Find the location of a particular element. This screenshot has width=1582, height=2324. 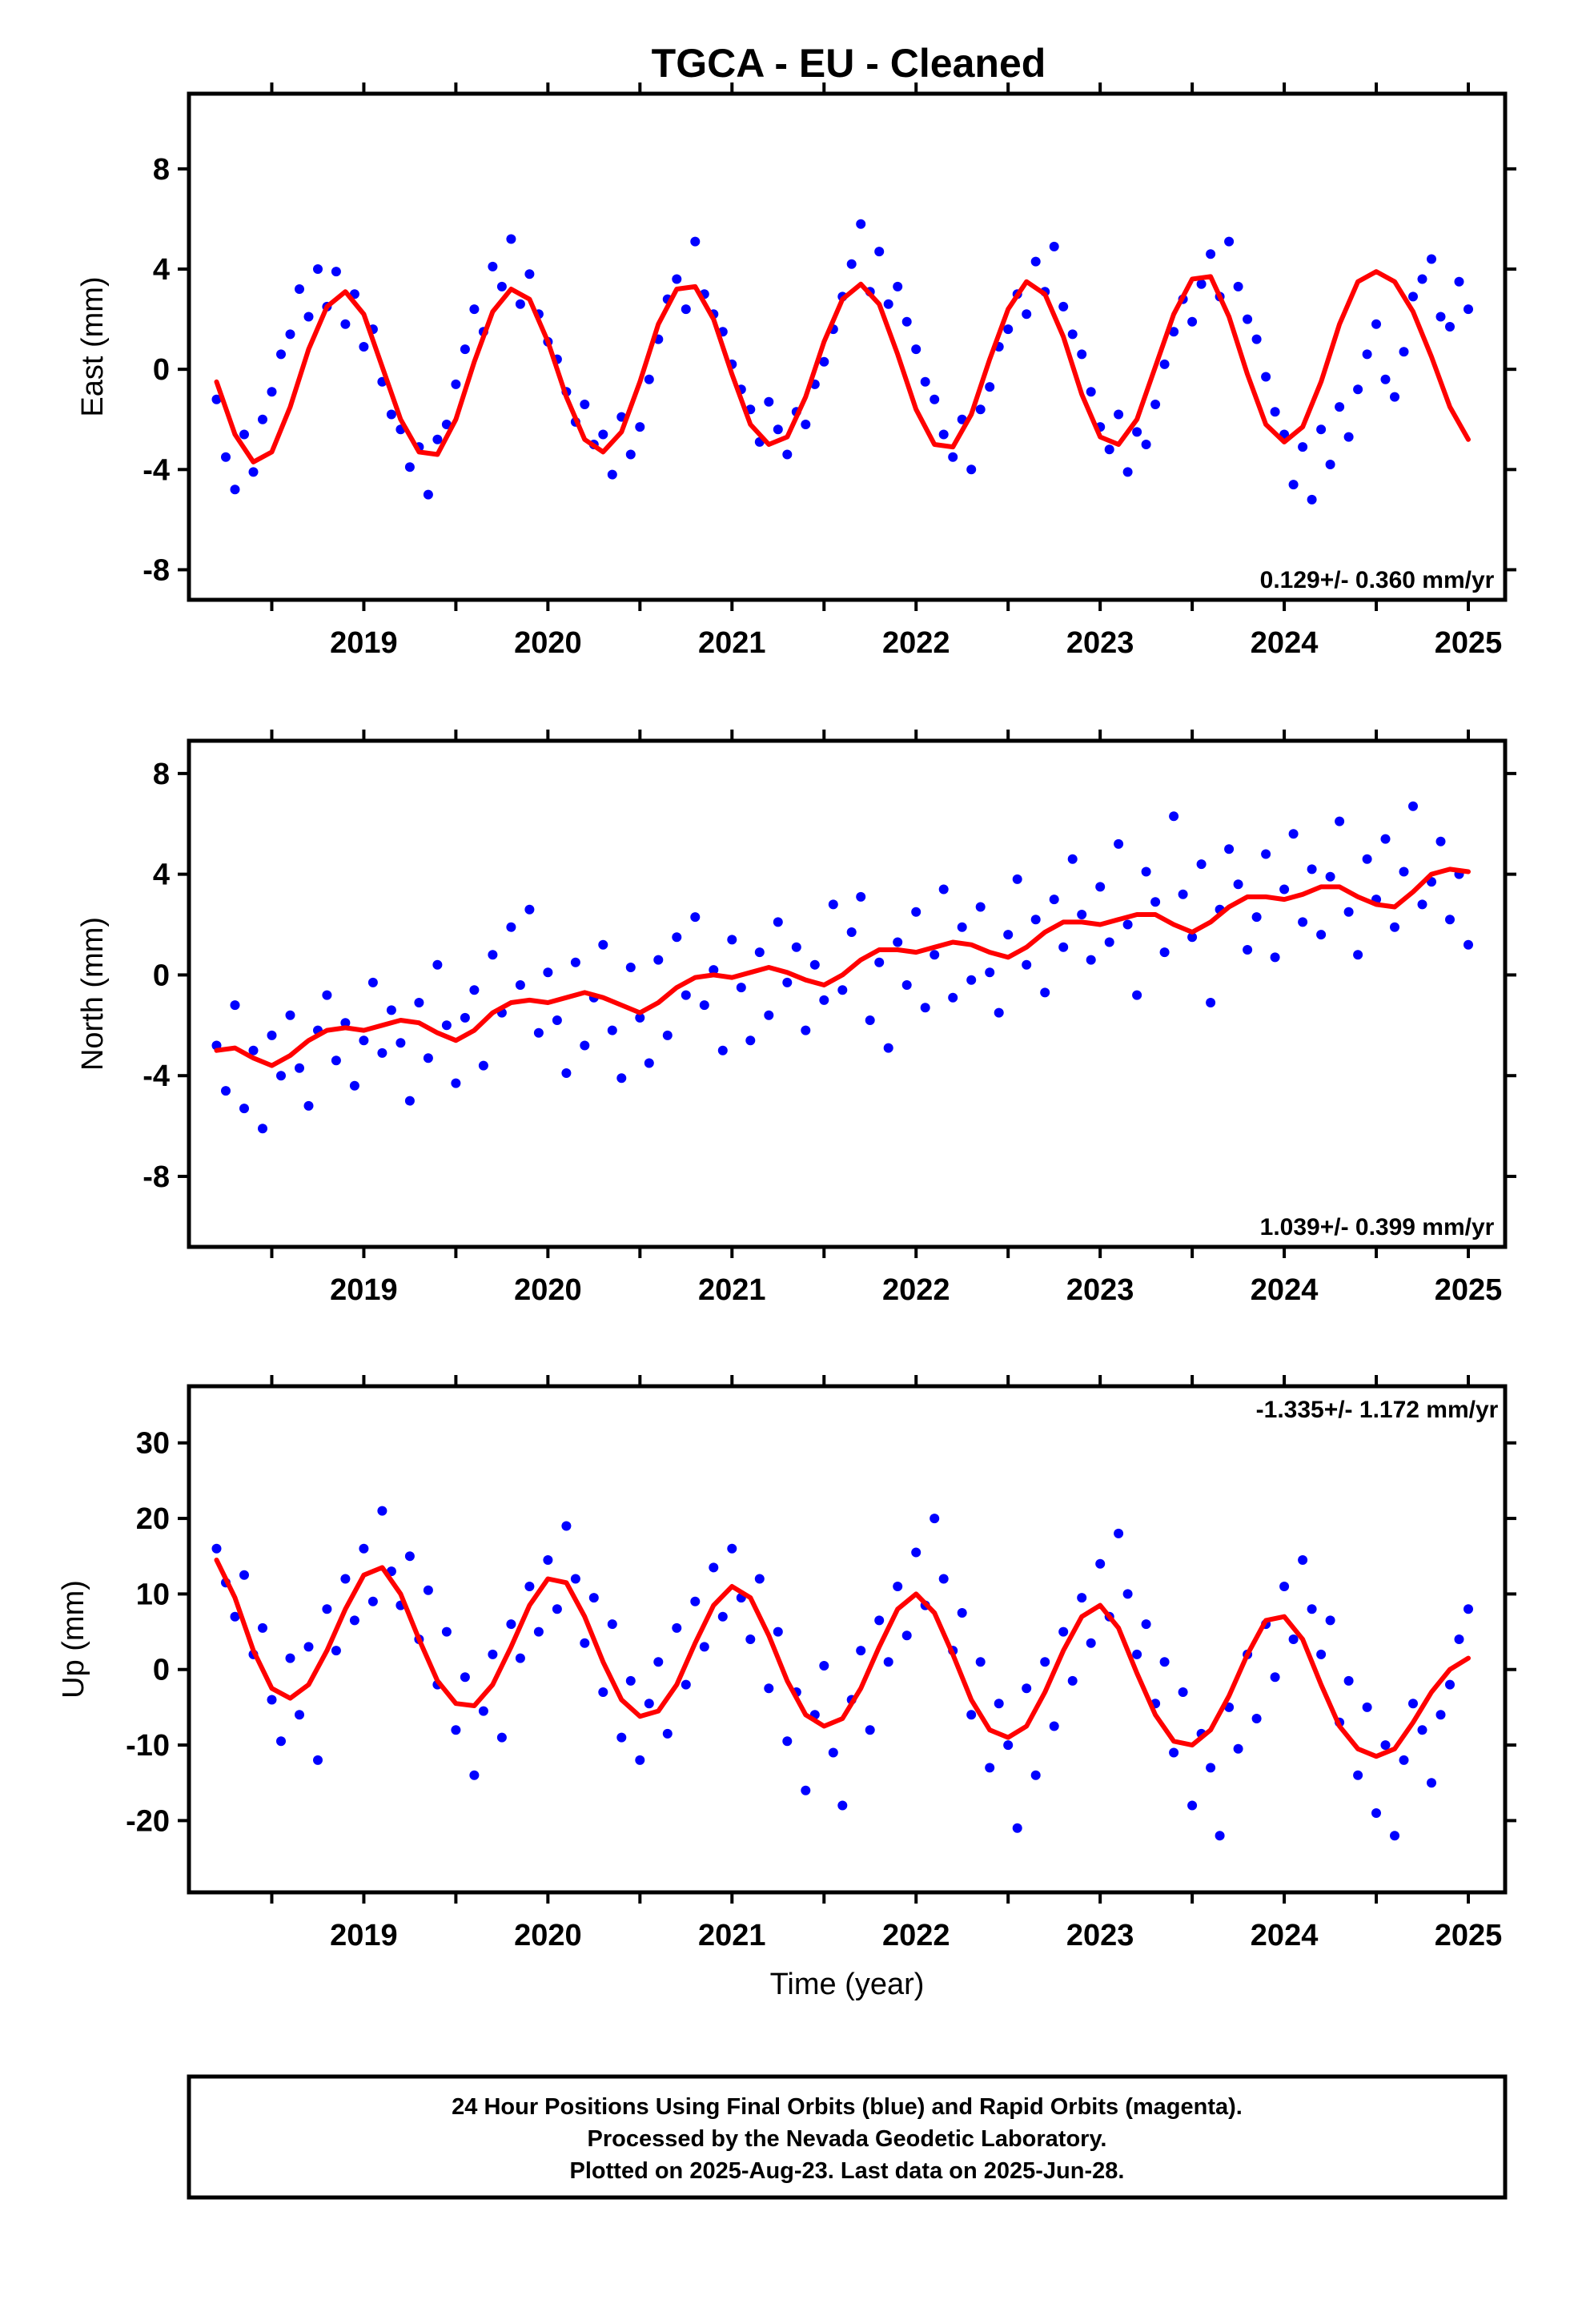

north-y-tick-label: 4 is located at coordinates (161, 875).